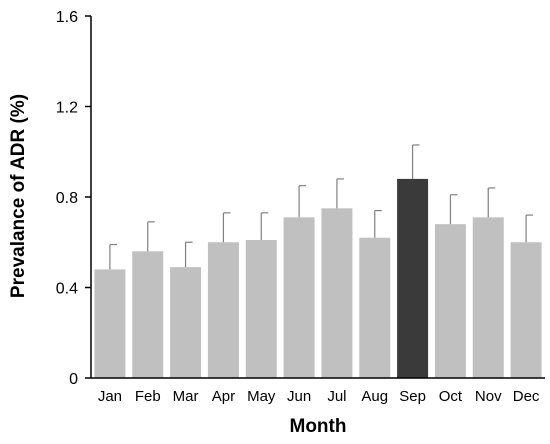 This screenshot has height=444, width=550. Describe the element at coordinates (299, 396) in the screenshot. I see `x-tick-label-jun: Jun` at that location.